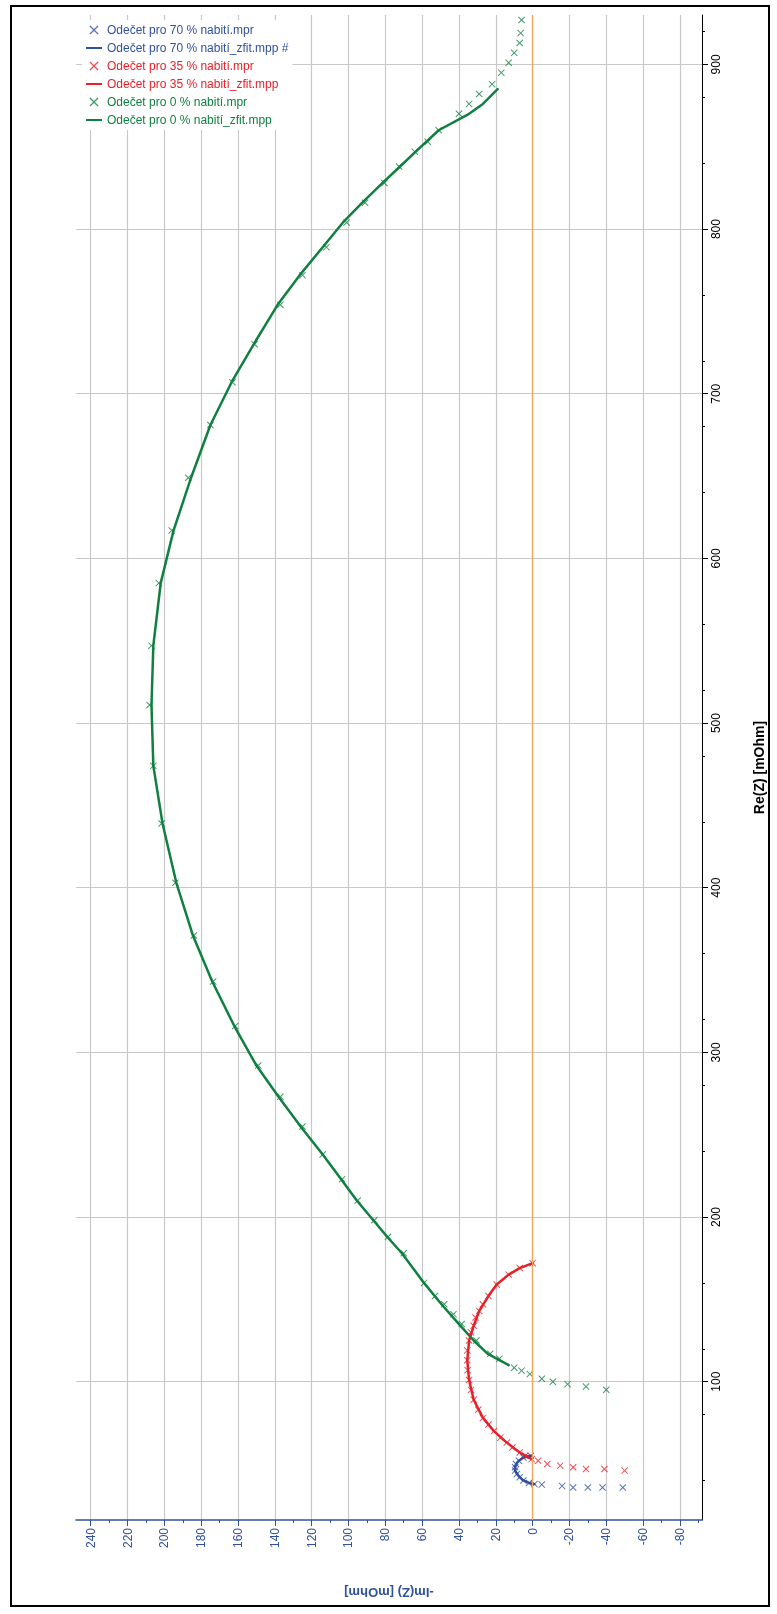 The width and height of the screenshot is (777, 1614). What do you see at coordinates (90, 1538) in the screenshot?
I see `x-tick-label: 240` at bounding box center [90, 1538].